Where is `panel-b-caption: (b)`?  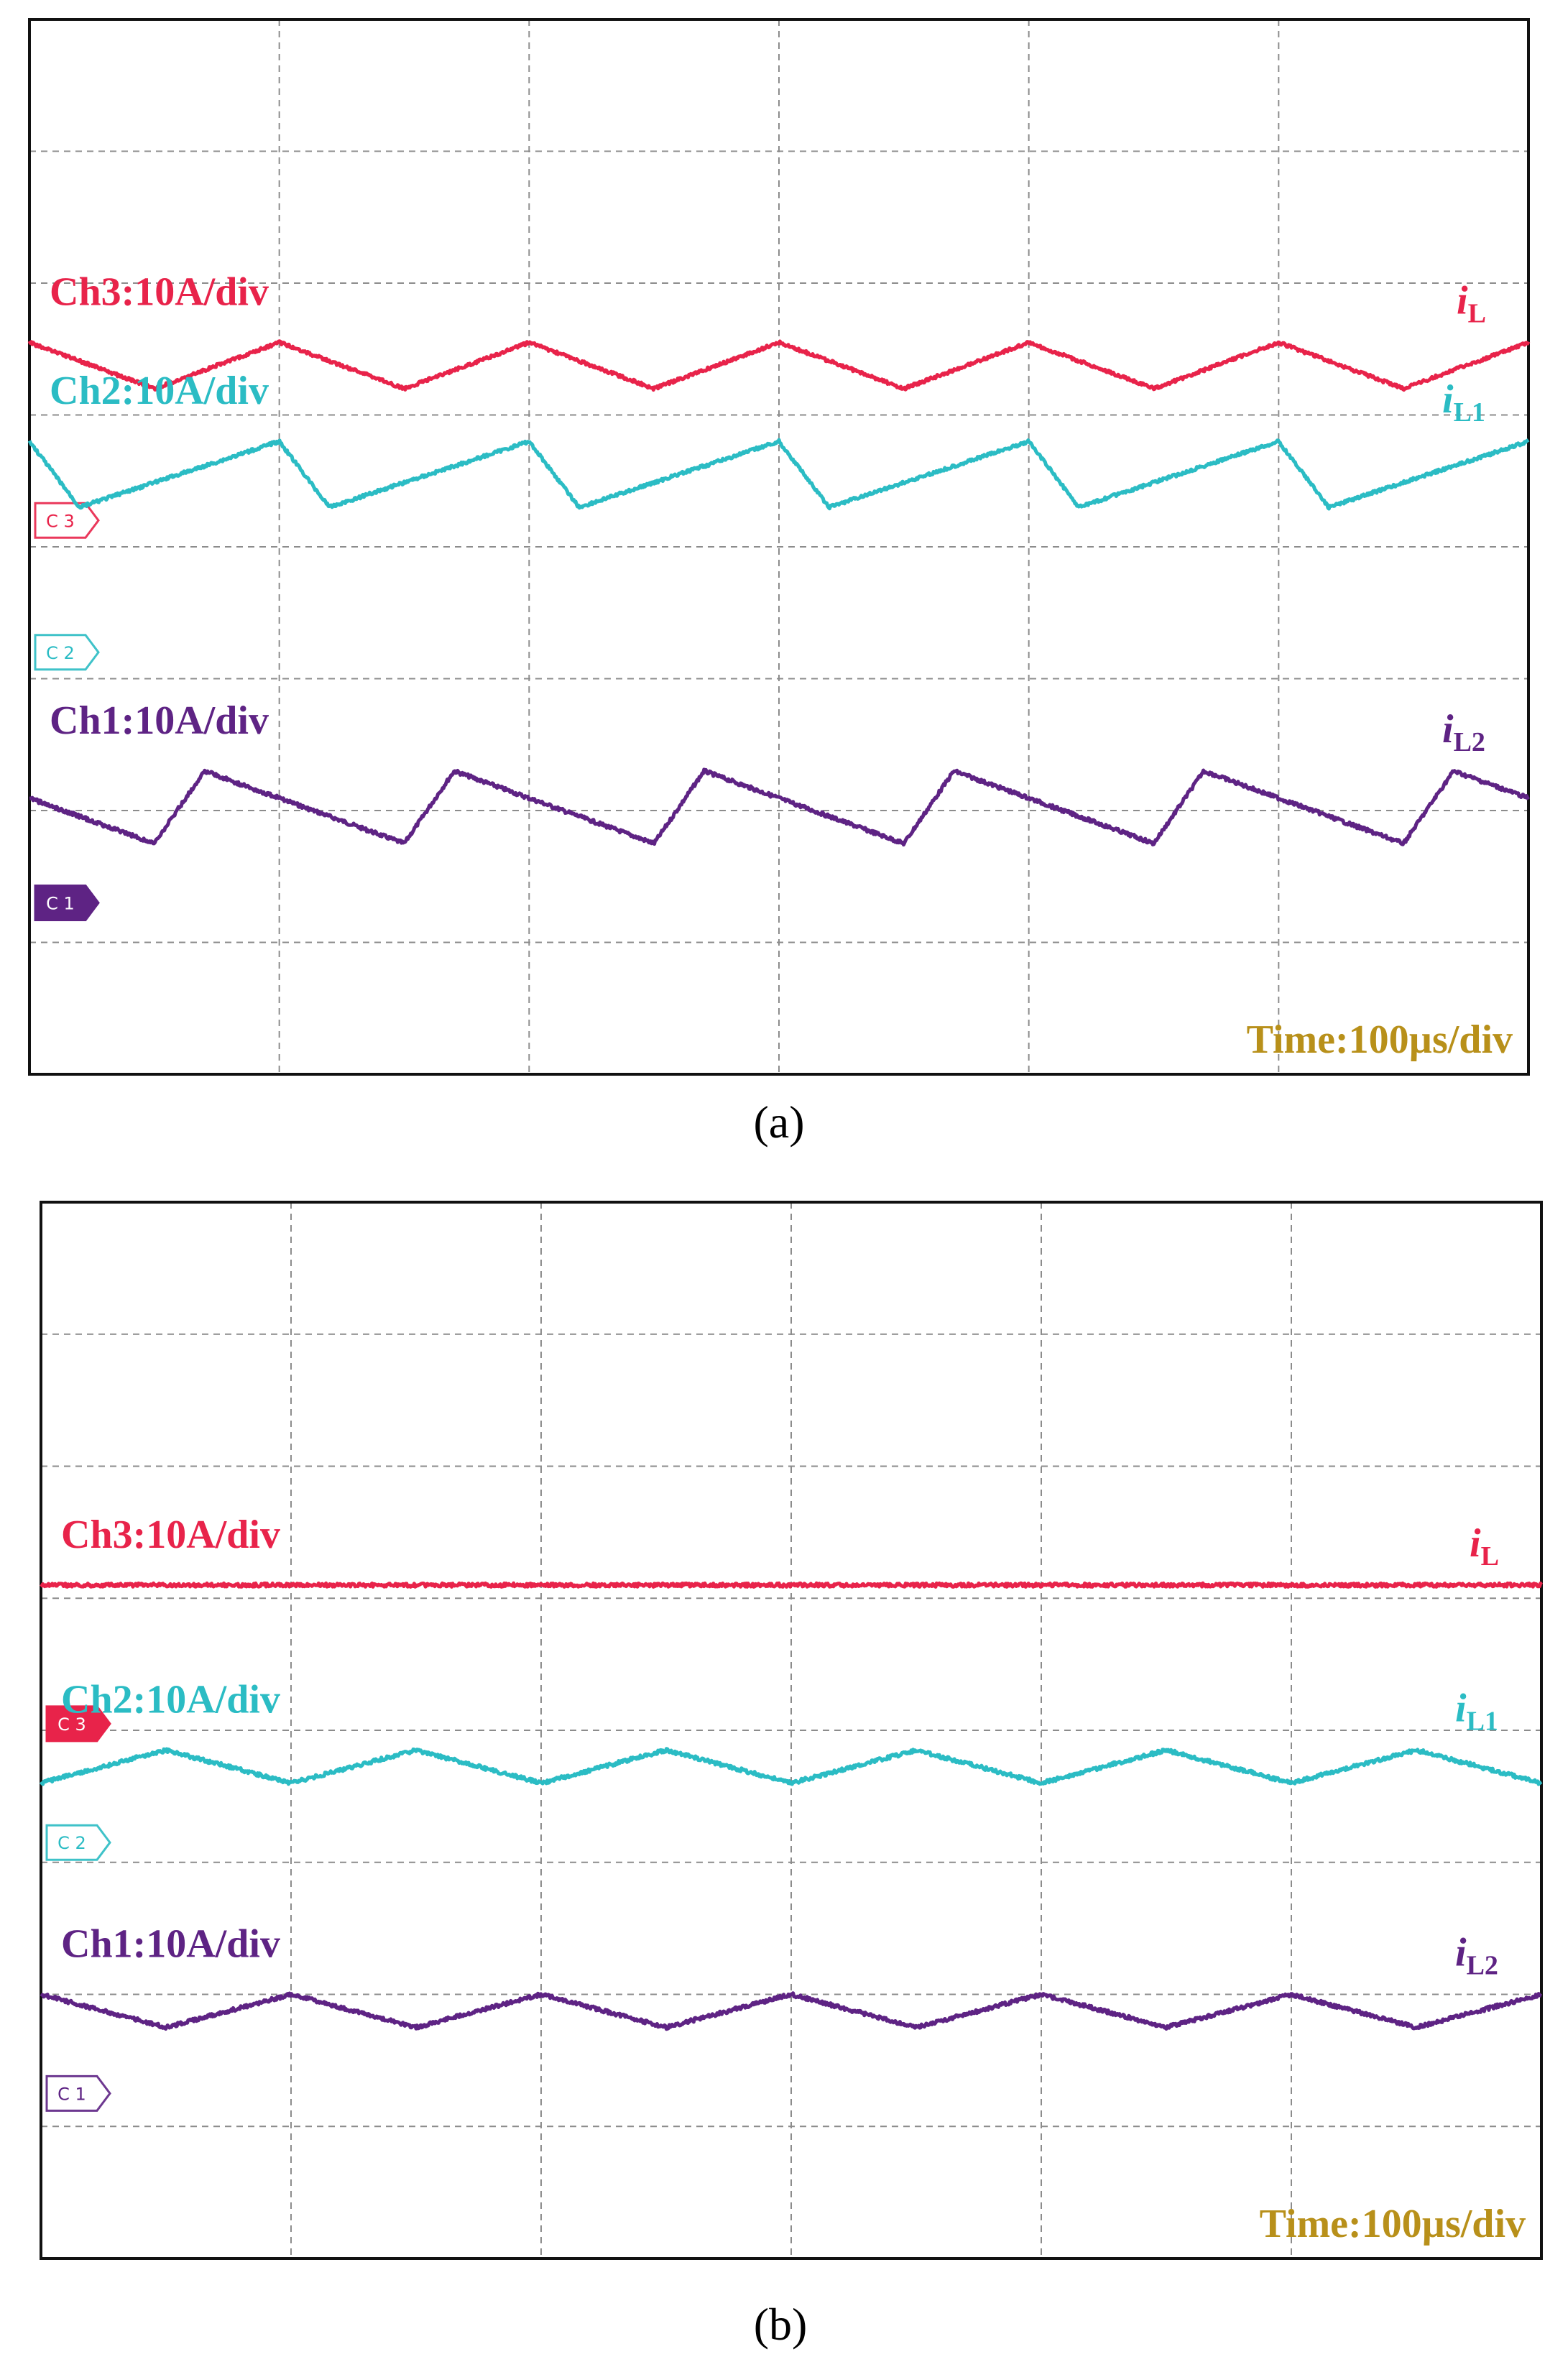 panel-b-caption: (b) is located at coordinates (780, 2324).